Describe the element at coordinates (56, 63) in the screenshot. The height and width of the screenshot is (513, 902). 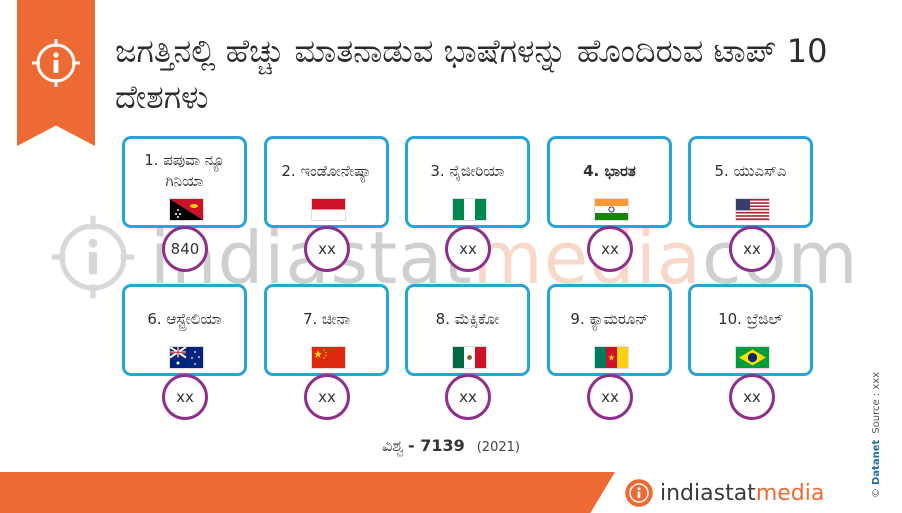
I see `info-icon` at that location.